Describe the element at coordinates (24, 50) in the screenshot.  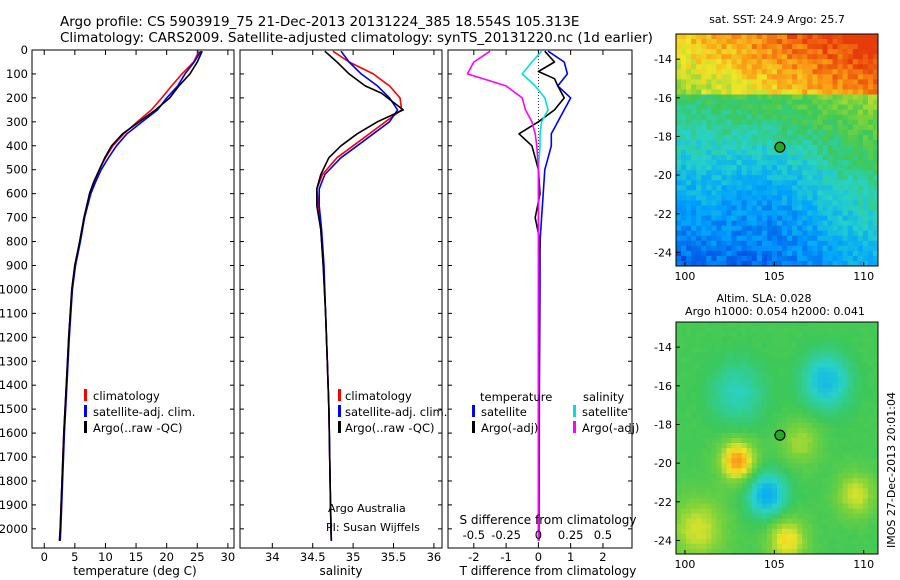
I see `y-tick-label: 0` at that location.